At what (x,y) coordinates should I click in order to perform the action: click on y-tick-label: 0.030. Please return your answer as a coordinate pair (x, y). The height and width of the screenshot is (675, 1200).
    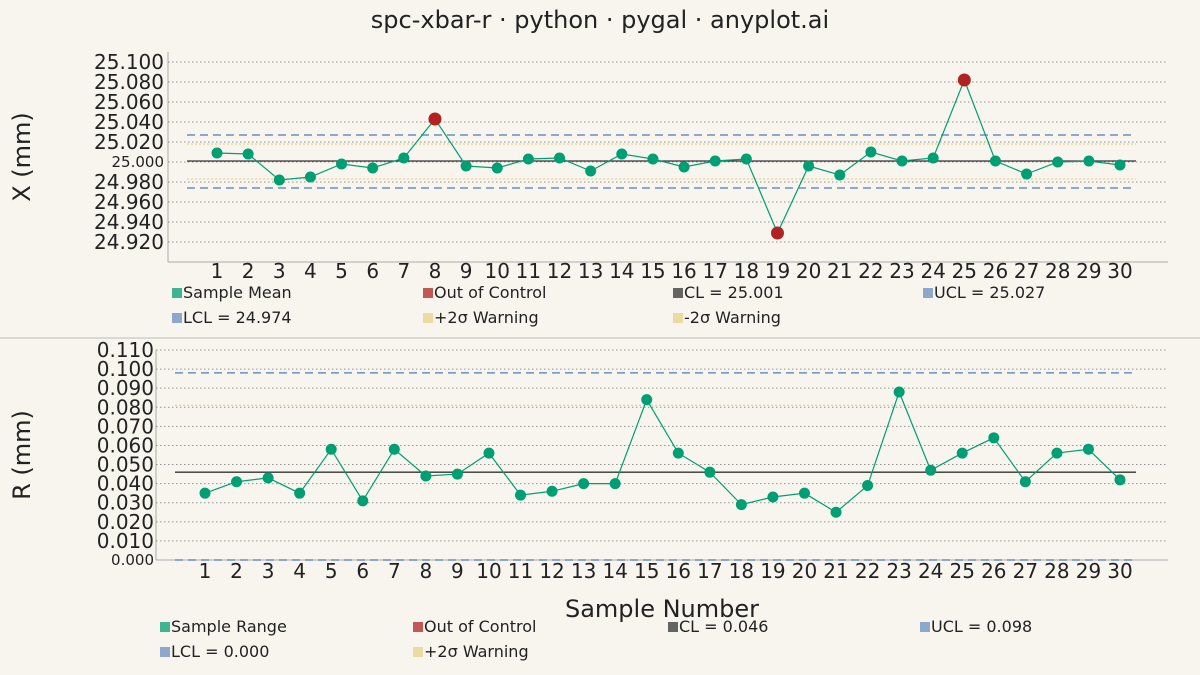
    Looking at the image, I should click on (125, 503).